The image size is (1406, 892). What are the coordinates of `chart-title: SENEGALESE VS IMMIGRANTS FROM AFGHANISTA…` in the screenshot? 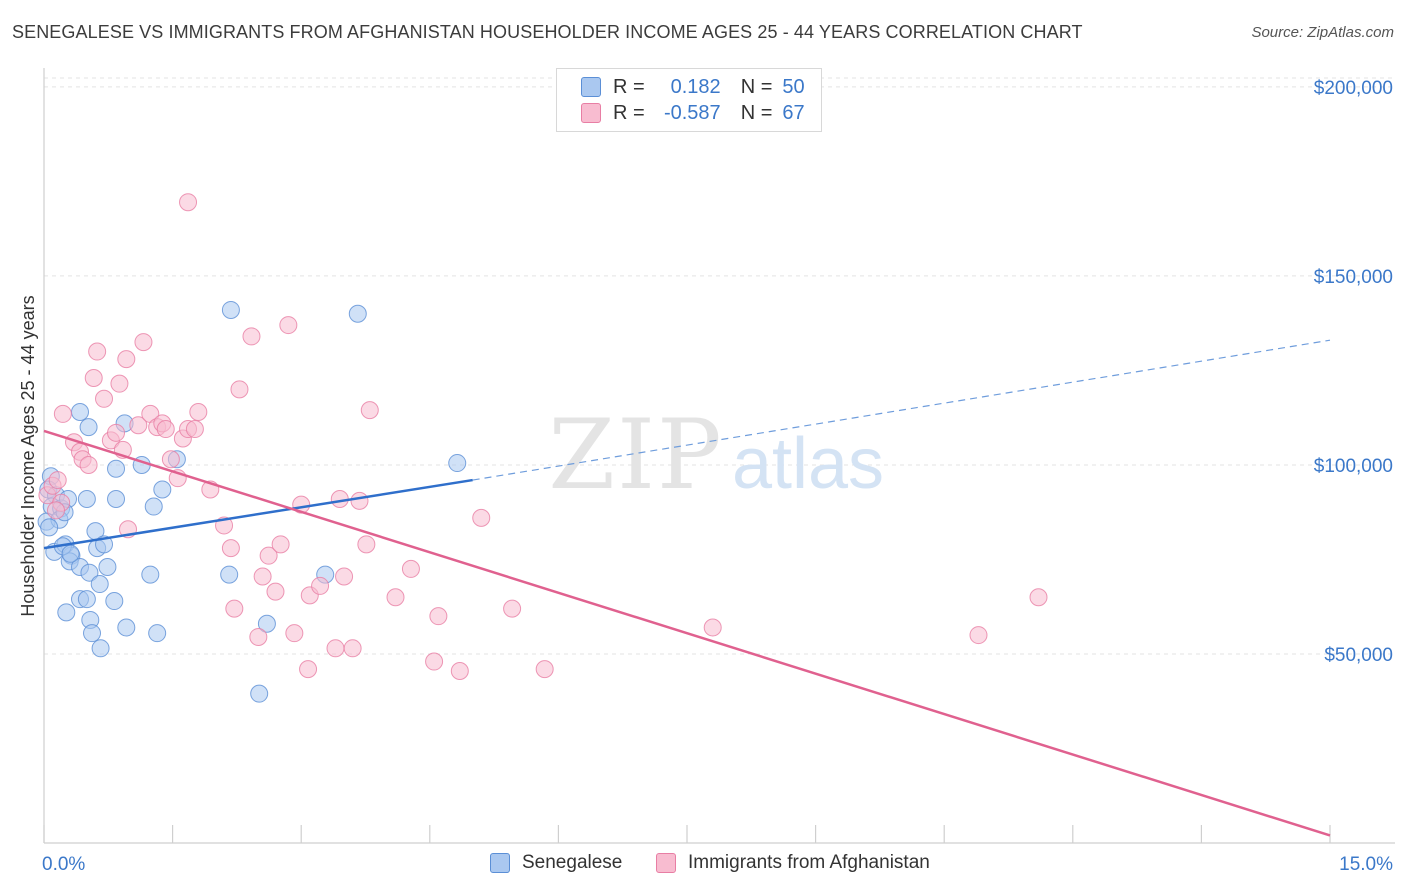 It's located at (547, 32).